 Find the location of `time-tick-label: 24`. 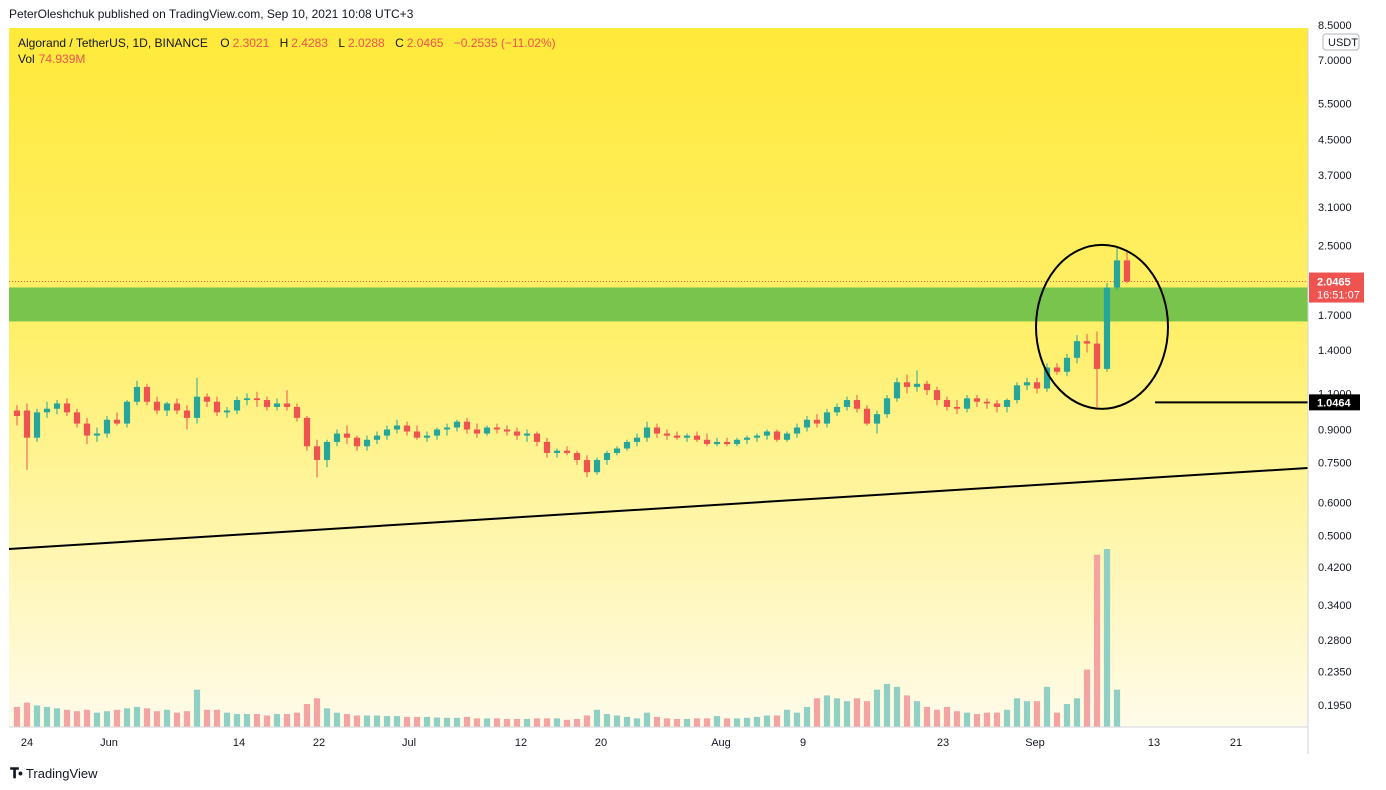

time-tick-label: 24 is located at coordinates (27, 743).